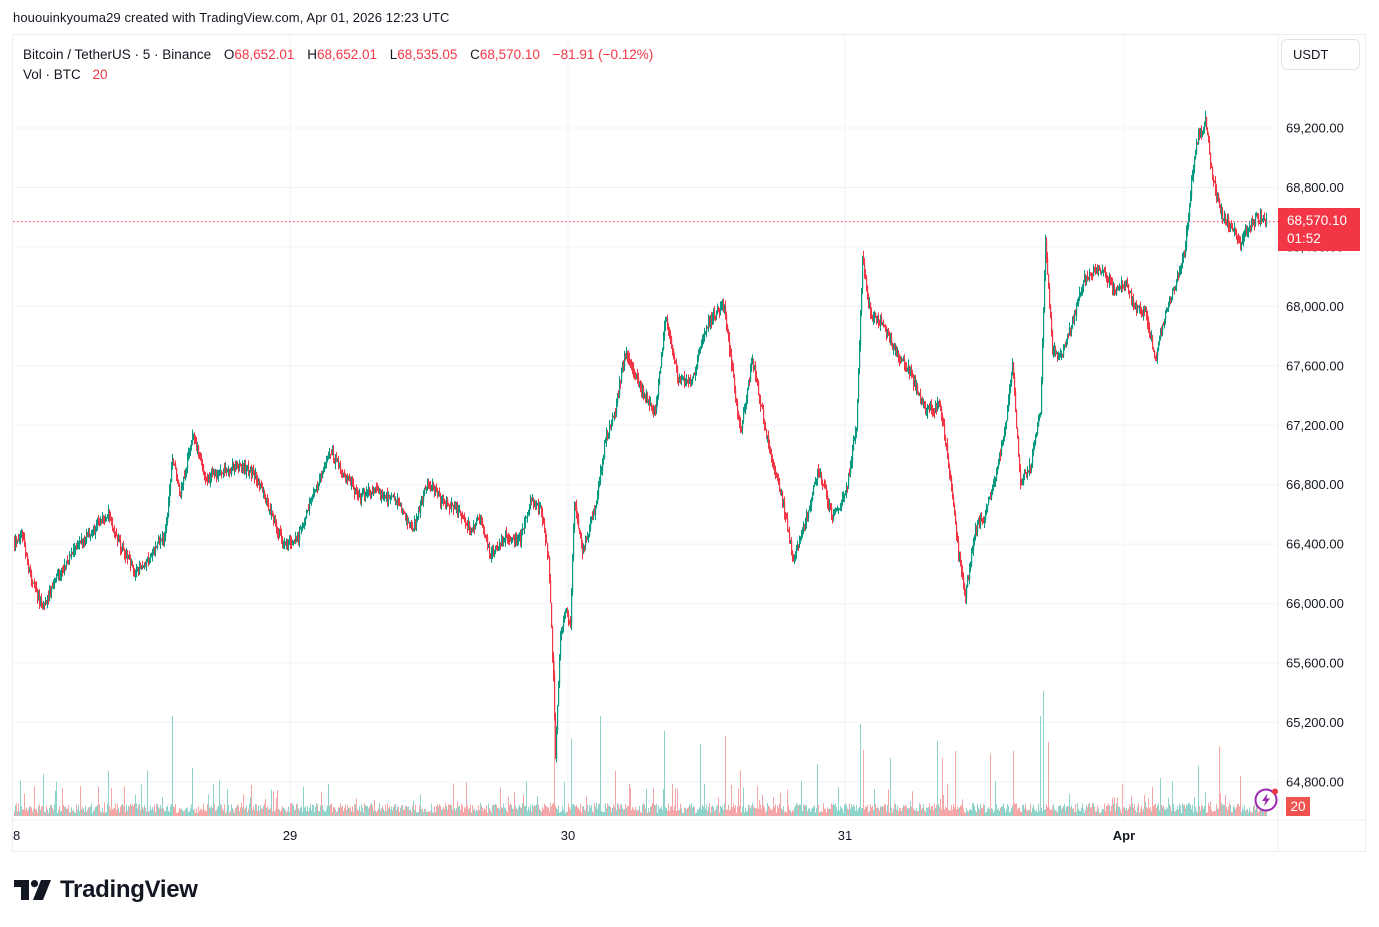 Image resolution: width=1379 pixels, height=927 pixels. What do you see at coordinates (1124, 835) in the screenshot?
I see `time-tick-label: Apr` at bounding box center [1124, 835].